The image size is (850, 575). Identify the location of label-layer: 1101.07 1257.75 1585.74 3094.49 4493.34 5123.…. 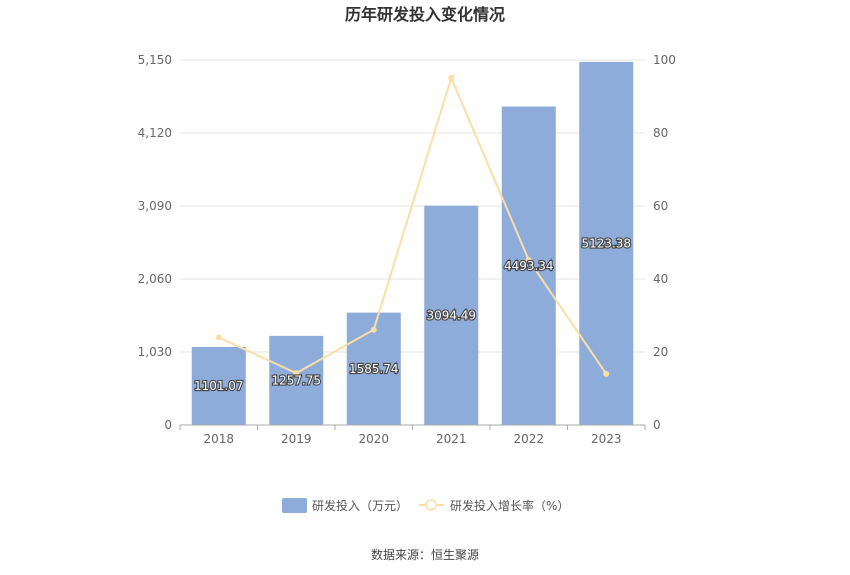
(412, 314).